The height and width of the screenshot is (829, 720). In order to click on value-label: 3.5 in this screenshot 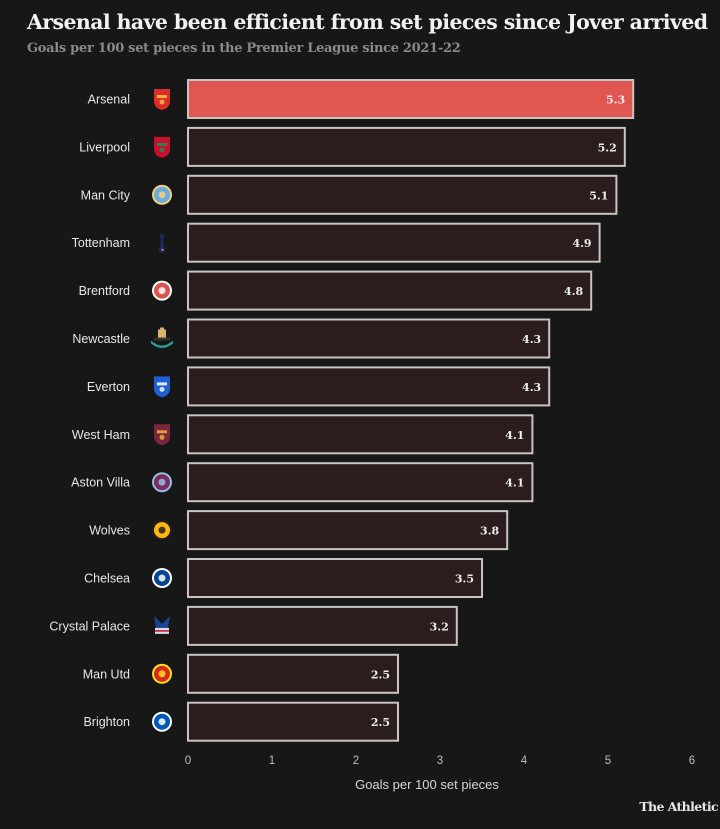, I will do `click(464, 579)`.